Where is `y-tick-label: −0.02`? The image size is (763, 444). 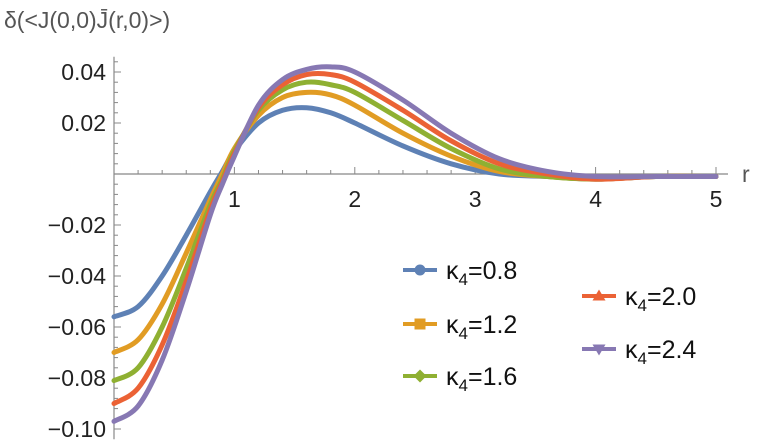
y-tick-label: −0.02 is located at coordinates (77, 225).